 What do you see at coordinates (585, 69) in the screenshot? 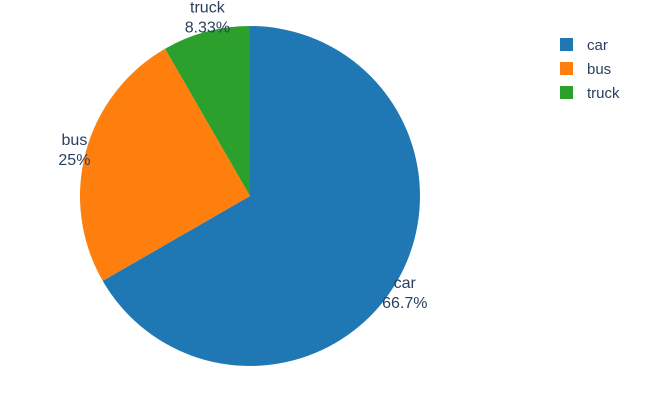
I see `legend-item-bus: bus` at bounding box center [585, 69].